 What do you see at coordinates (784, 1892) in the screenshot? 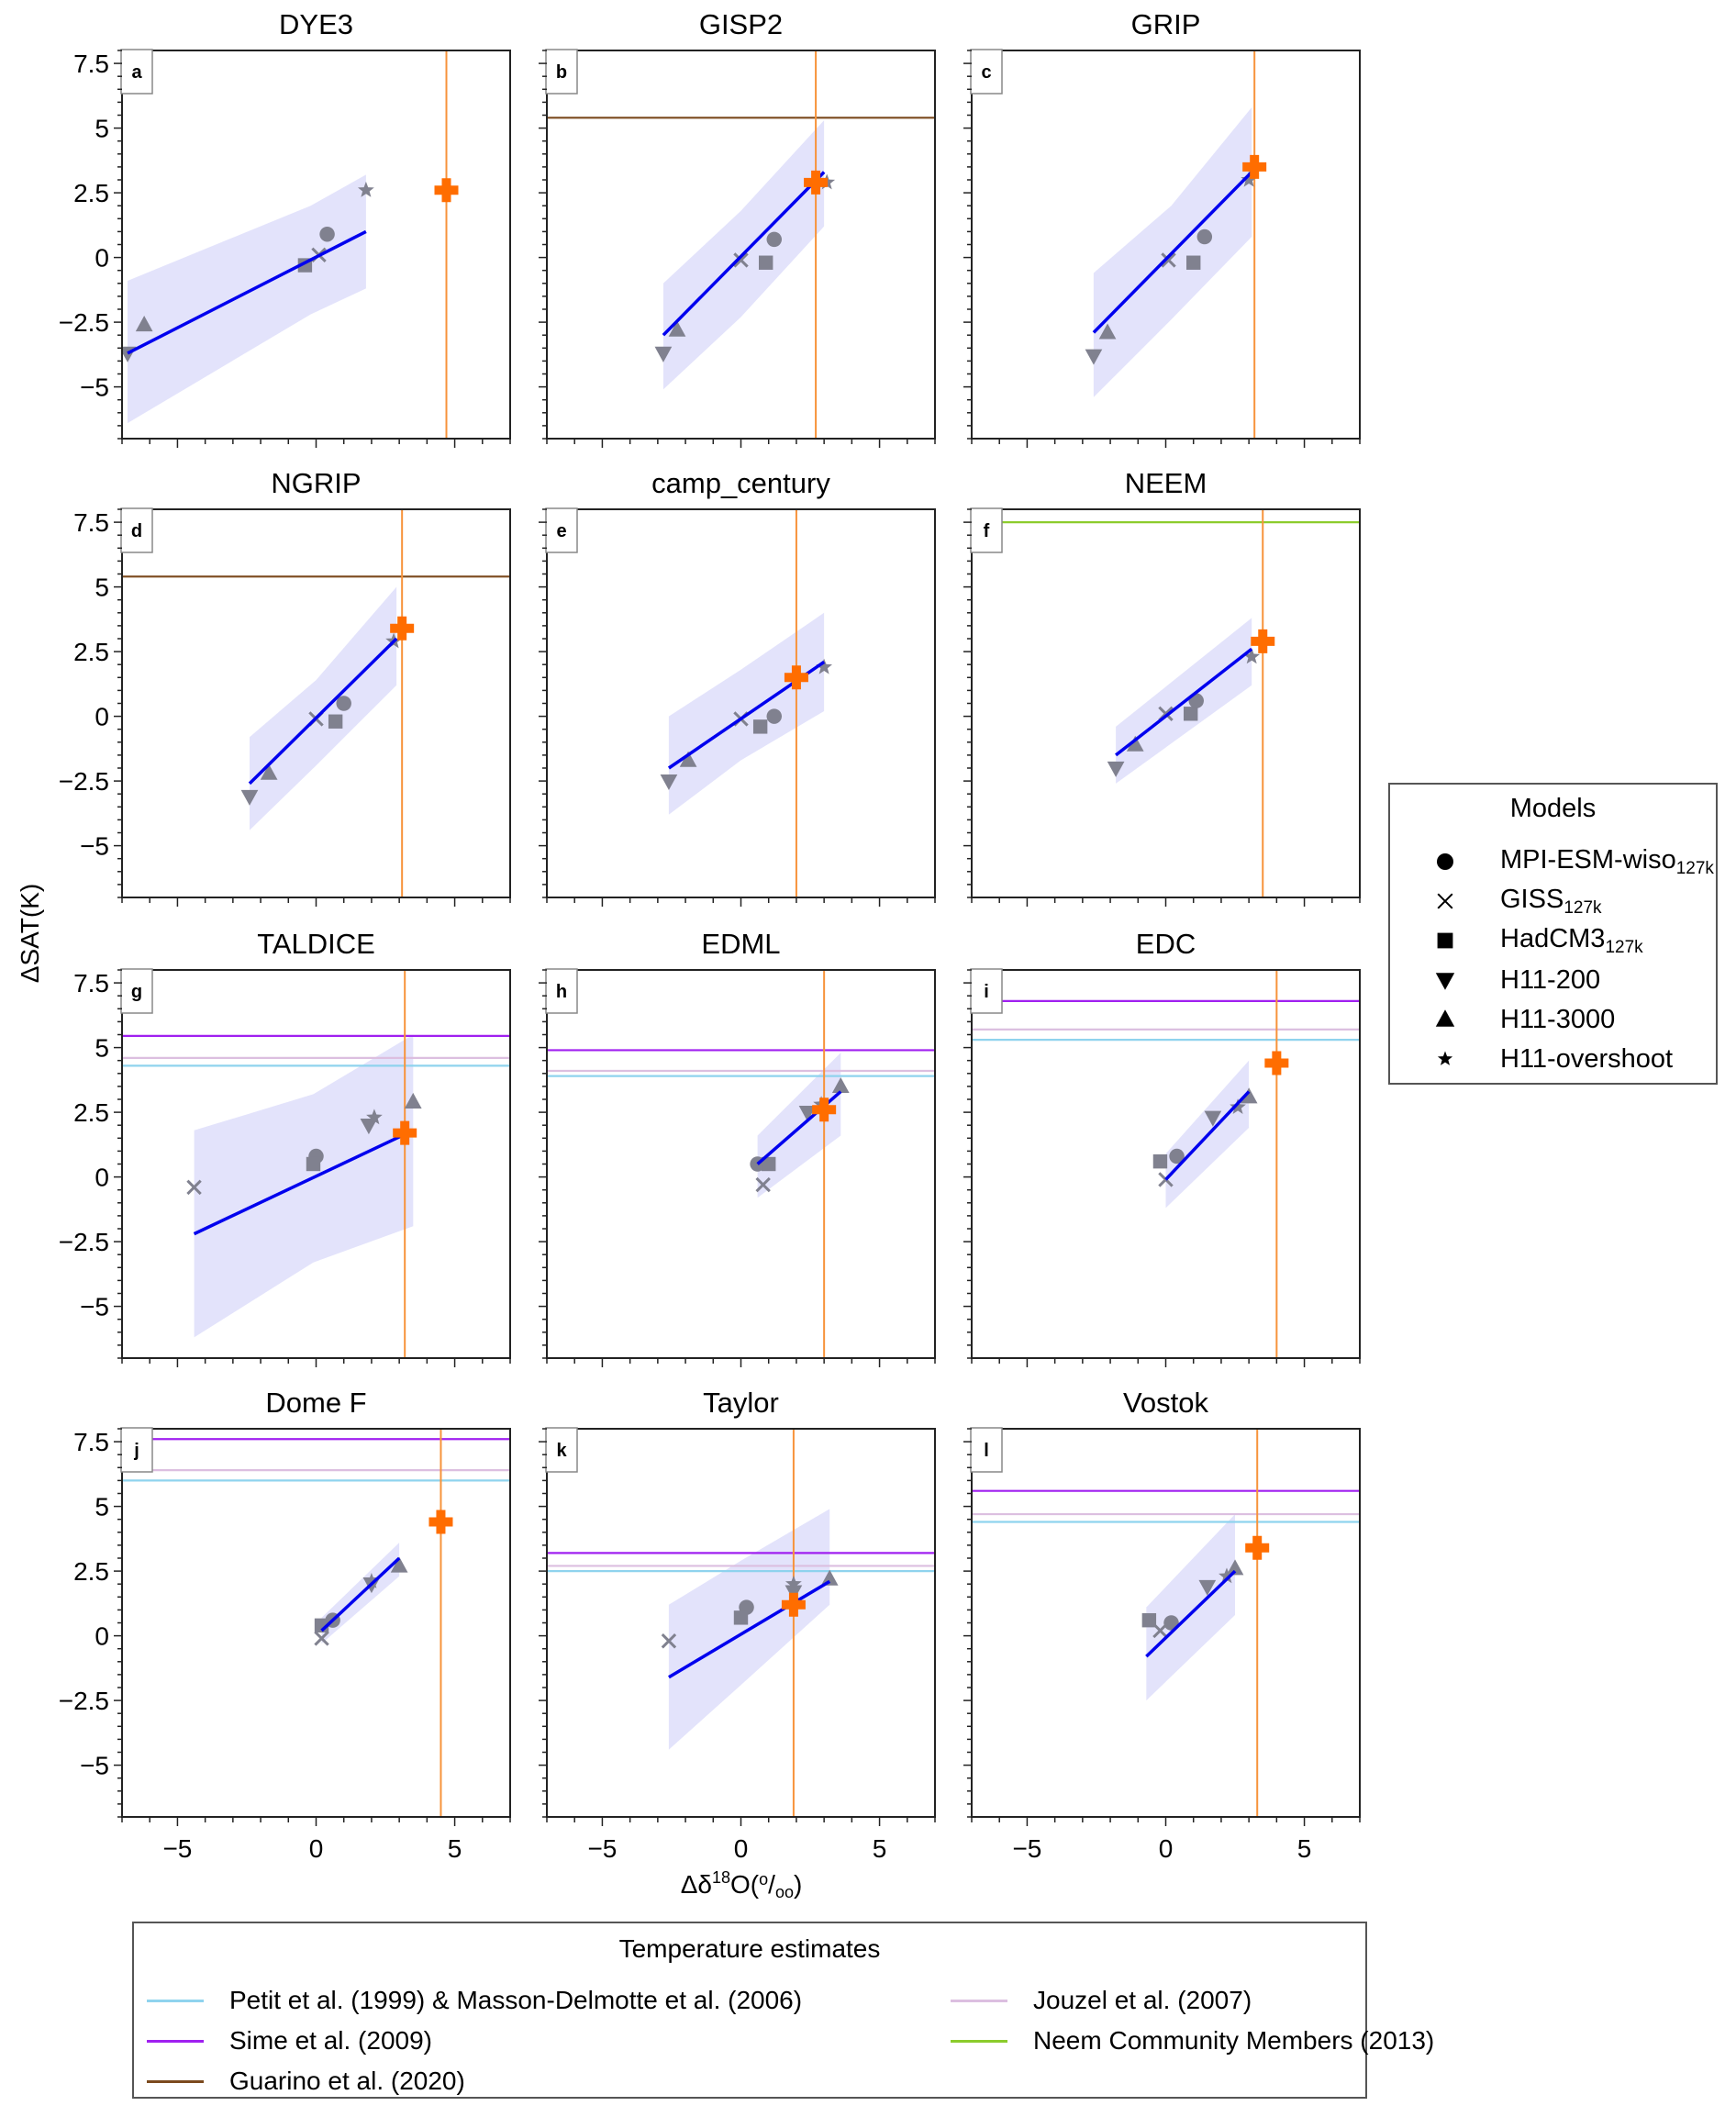
I see `x-axis-title-part: oo` at bounding box center [784, 1892].